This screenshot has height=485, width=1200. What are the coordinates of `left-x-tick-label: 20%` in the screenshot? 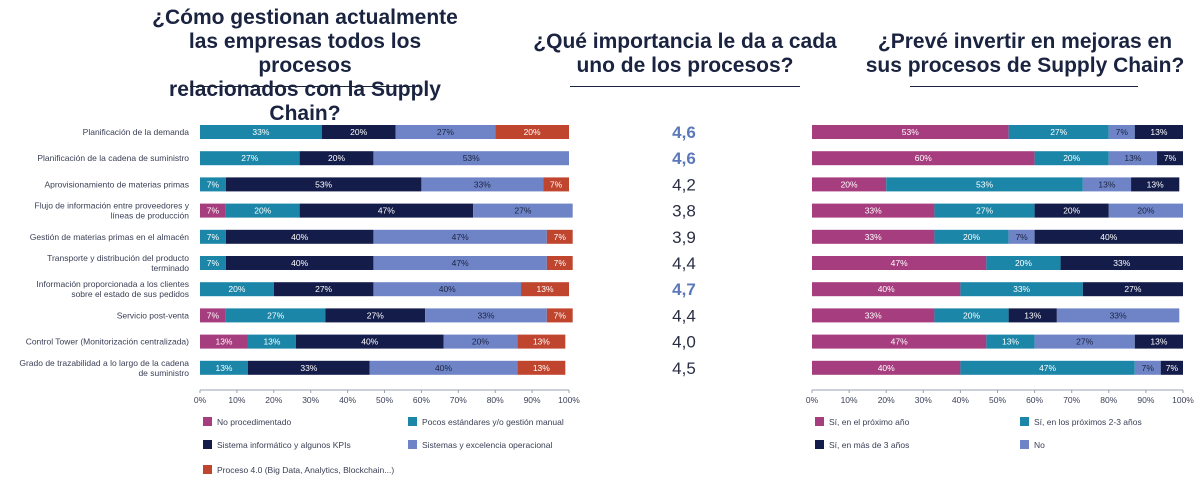 It's located at (273, 400).